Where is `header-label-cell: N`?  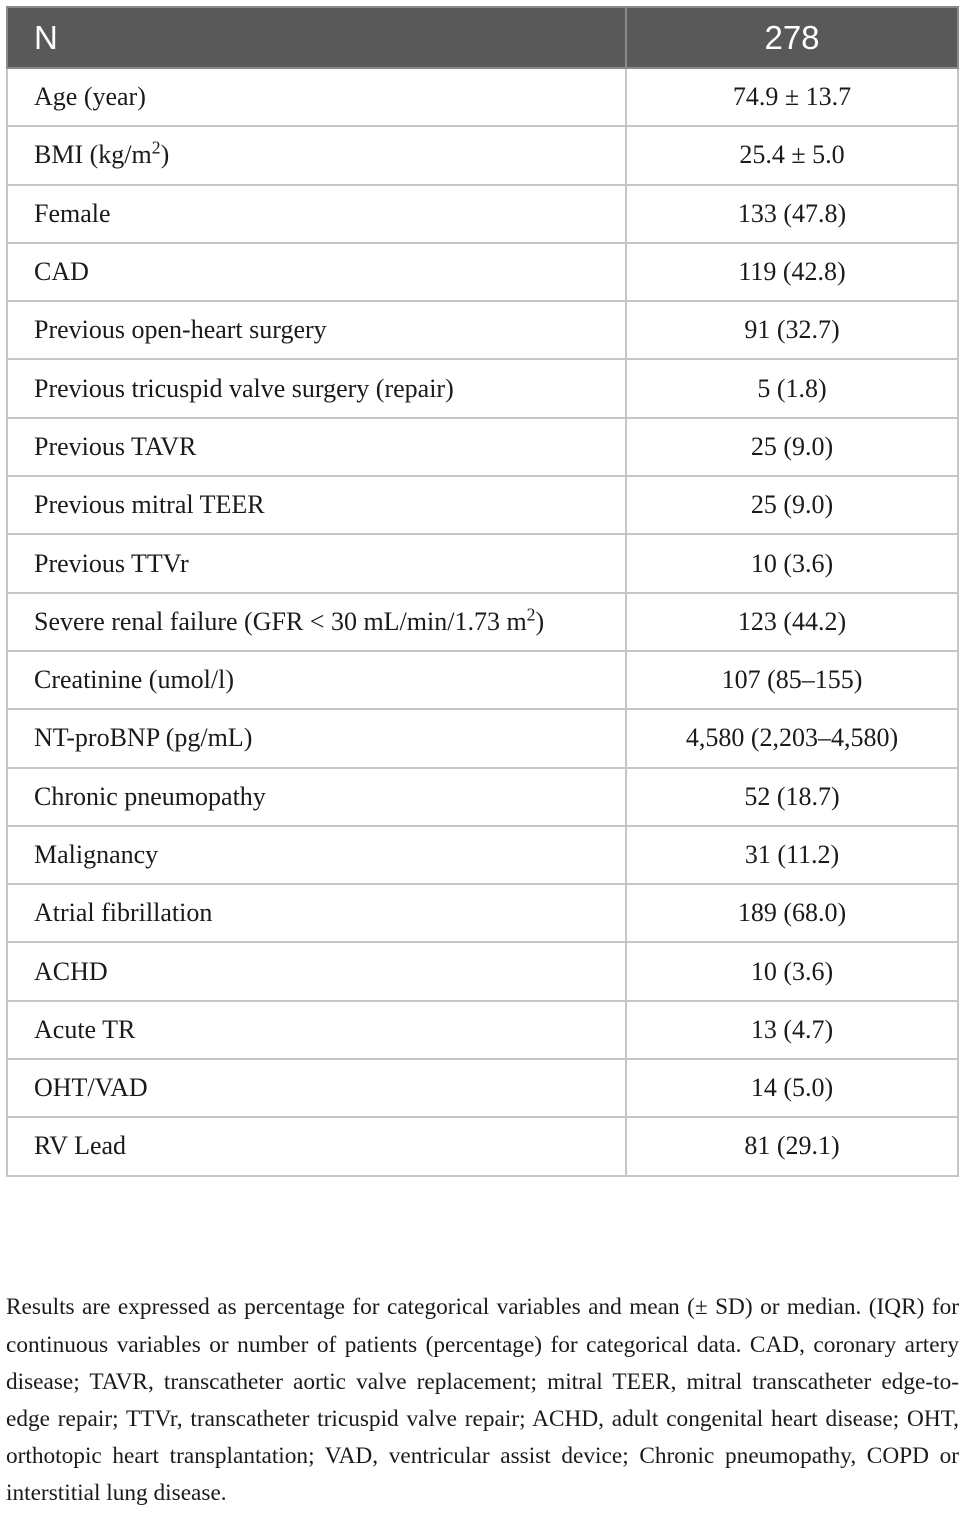
header-label-cell: N is located at coordinates (316, 37).